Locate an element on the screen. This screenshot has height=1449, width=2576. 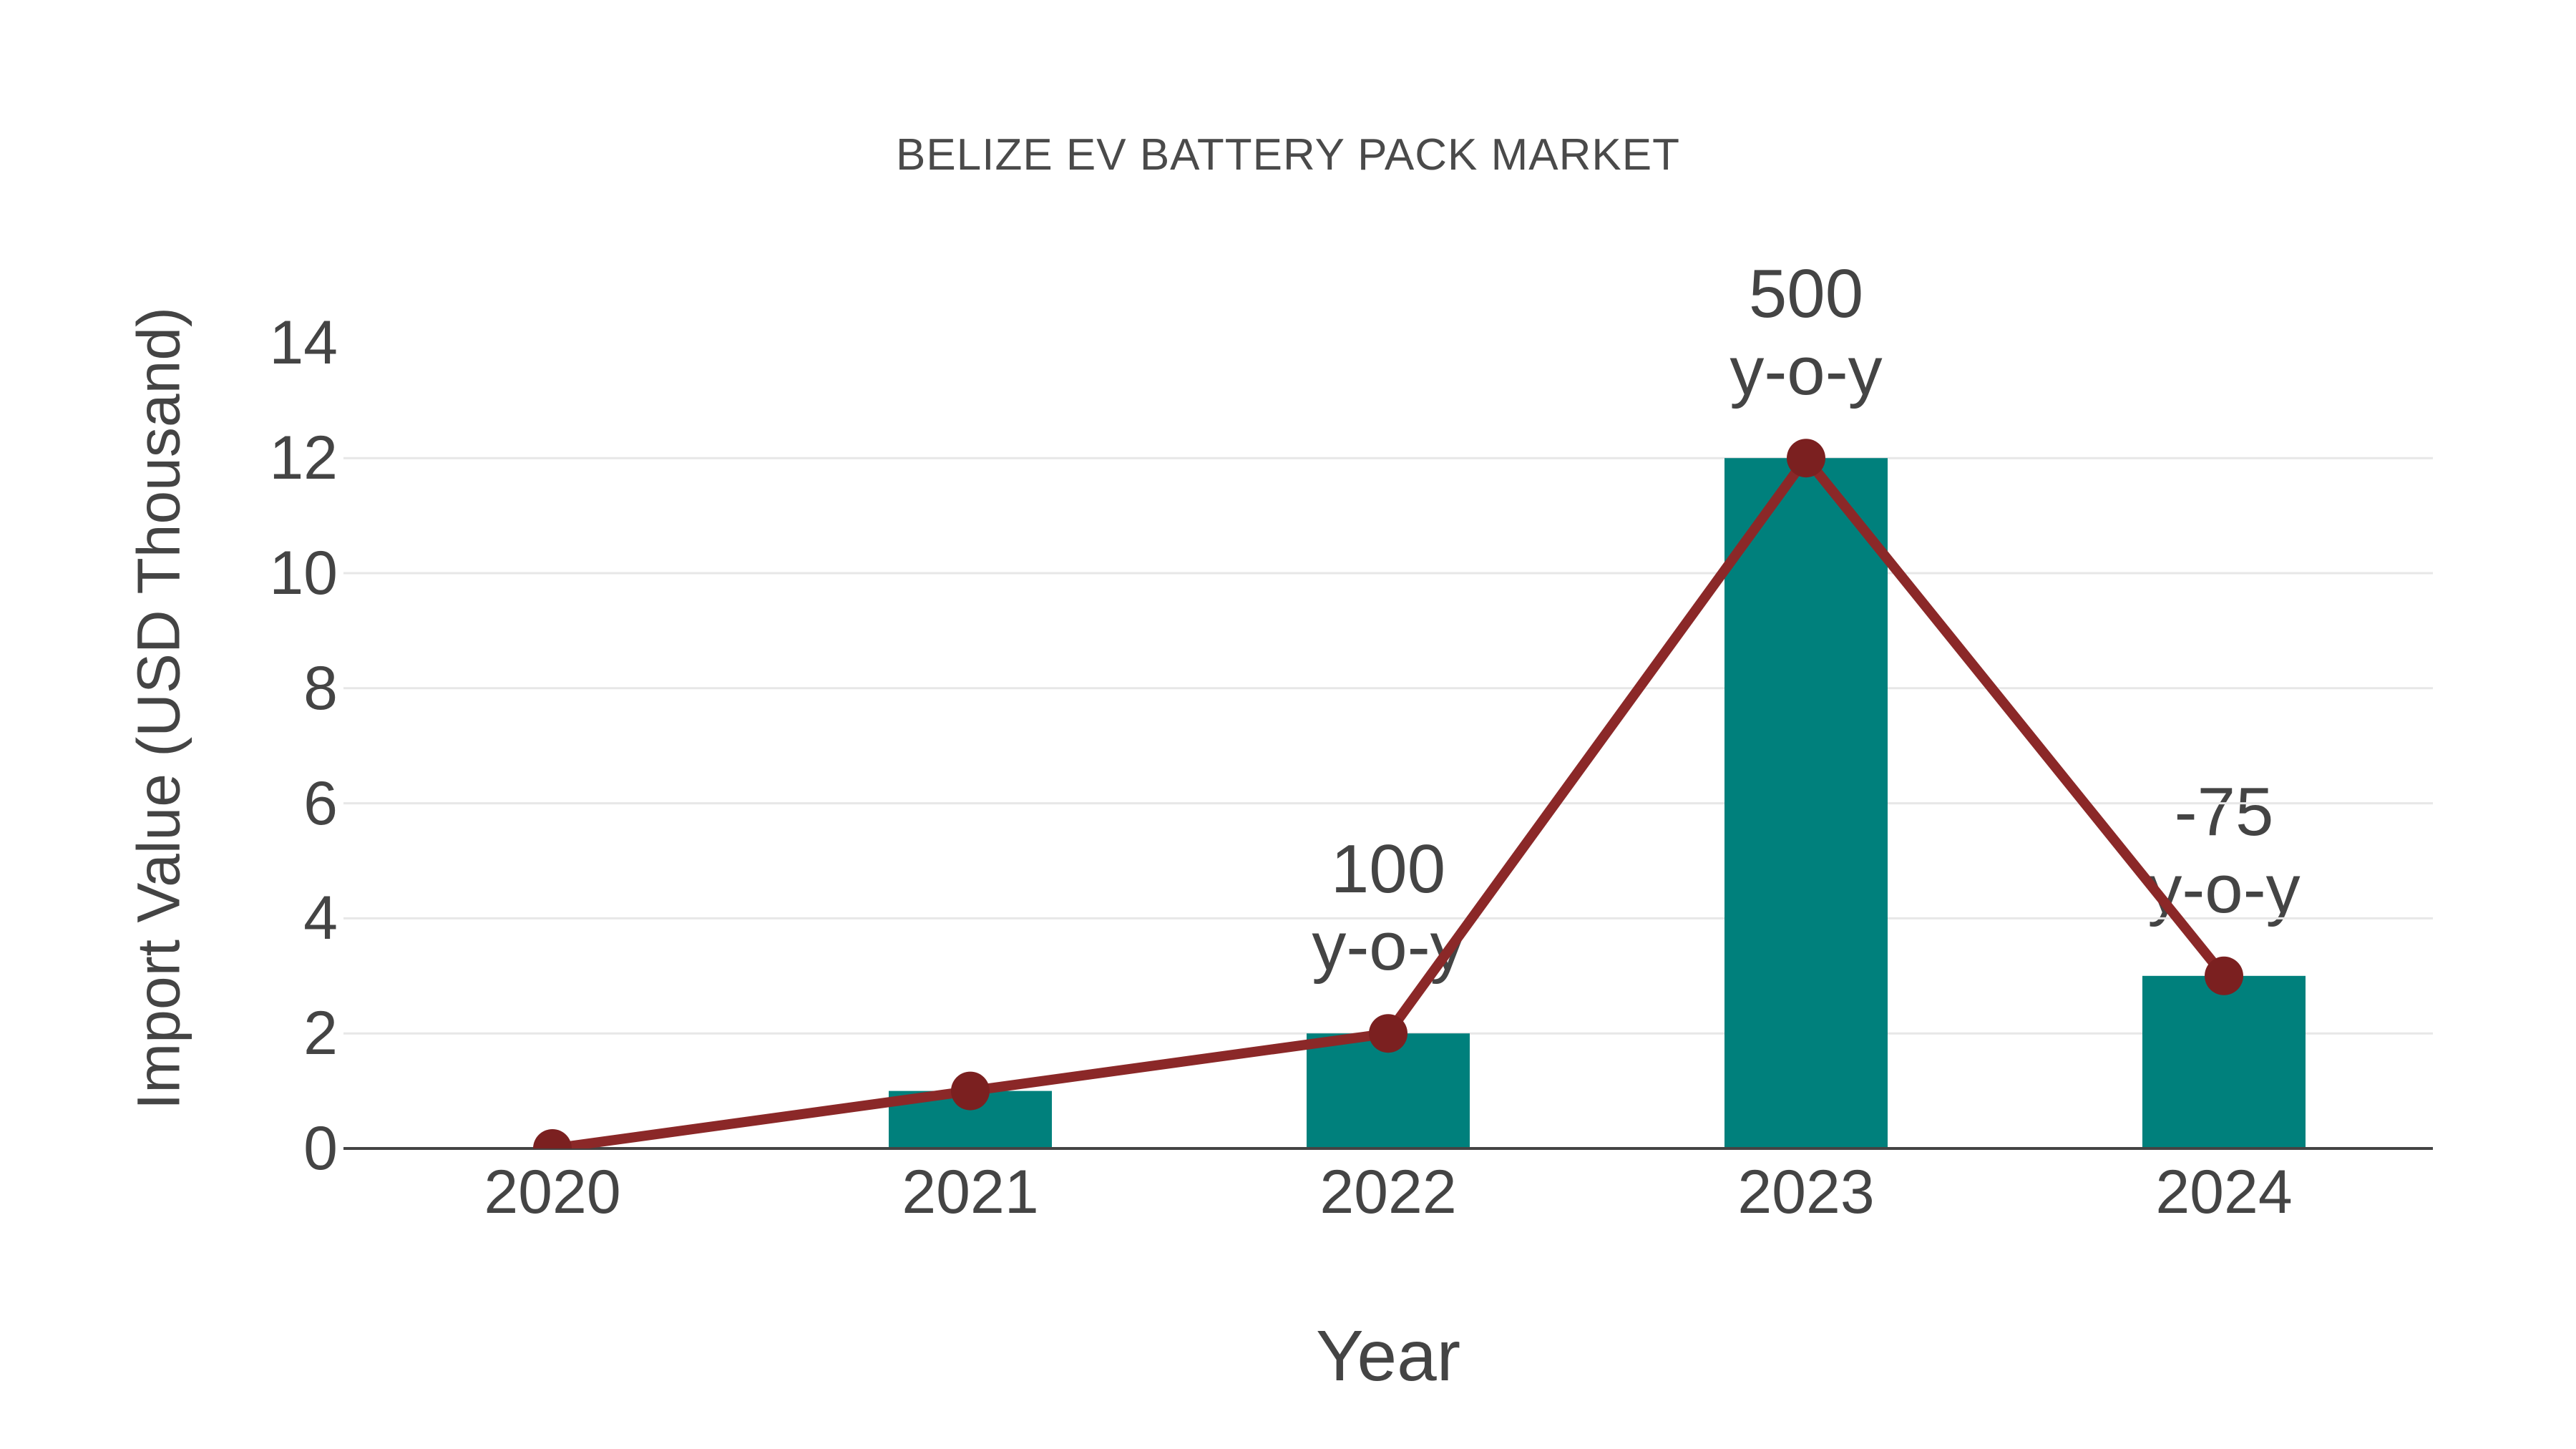
data-point-marker-2023 is located at coordinates (1806, 458).